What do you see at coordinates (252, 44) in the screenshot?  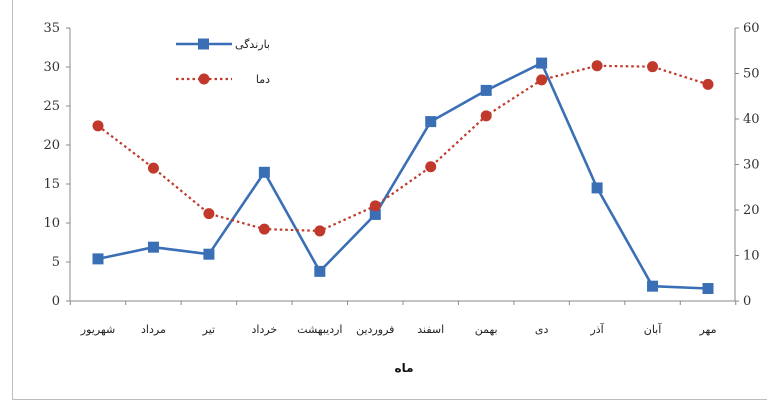 I see `legend-label-1: بارندگی` at bounding box center [252, 44].